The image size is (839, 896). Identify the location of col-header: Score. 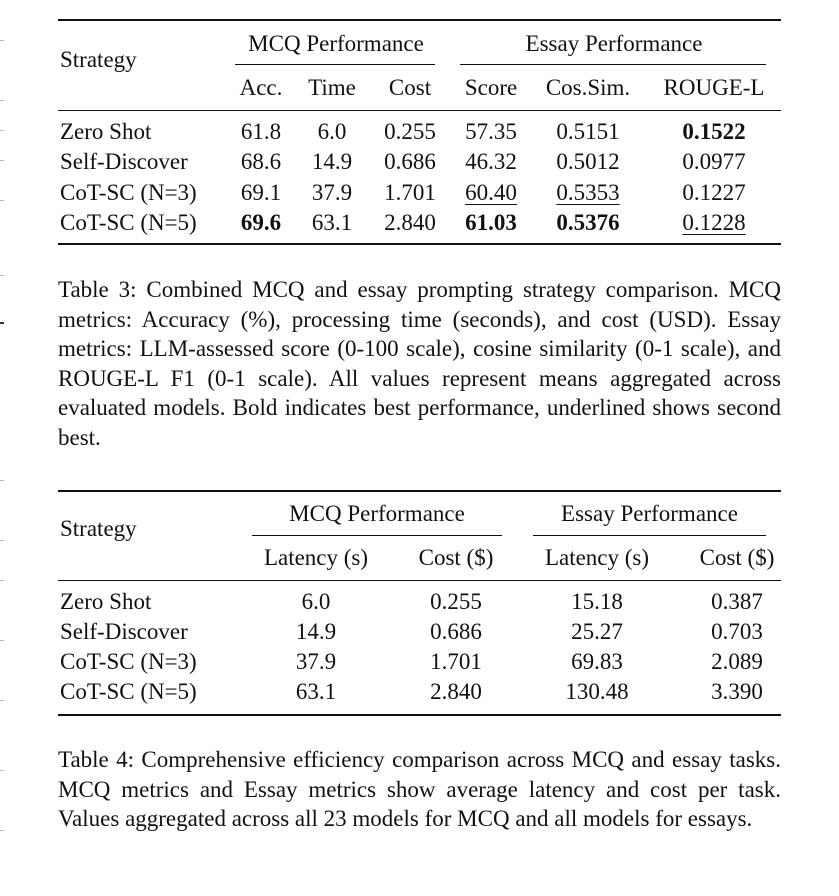
(491, 87).